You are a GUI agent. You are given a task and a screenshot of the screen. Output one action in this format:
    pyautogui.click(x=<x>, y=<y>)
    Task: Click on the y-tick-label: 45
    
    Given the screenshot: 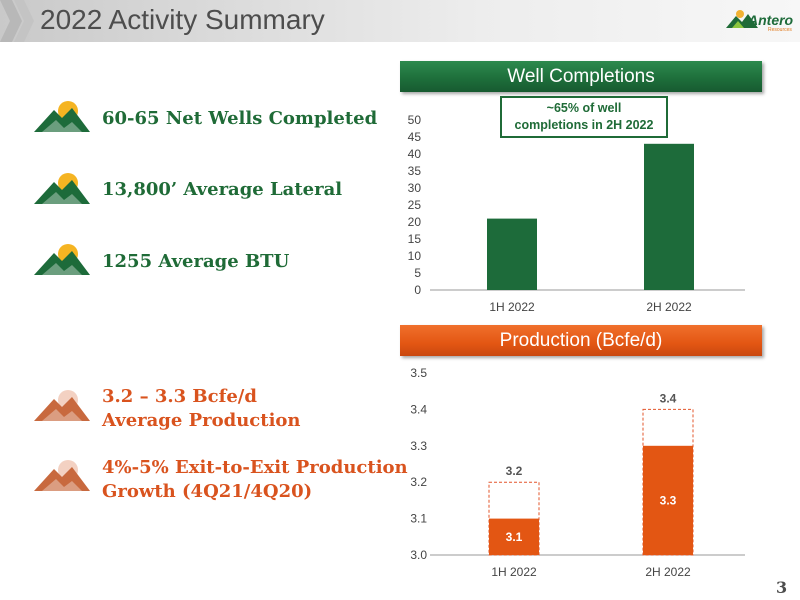 What is the action you would take?
    pyautogui.click(x=415, y=137)
    